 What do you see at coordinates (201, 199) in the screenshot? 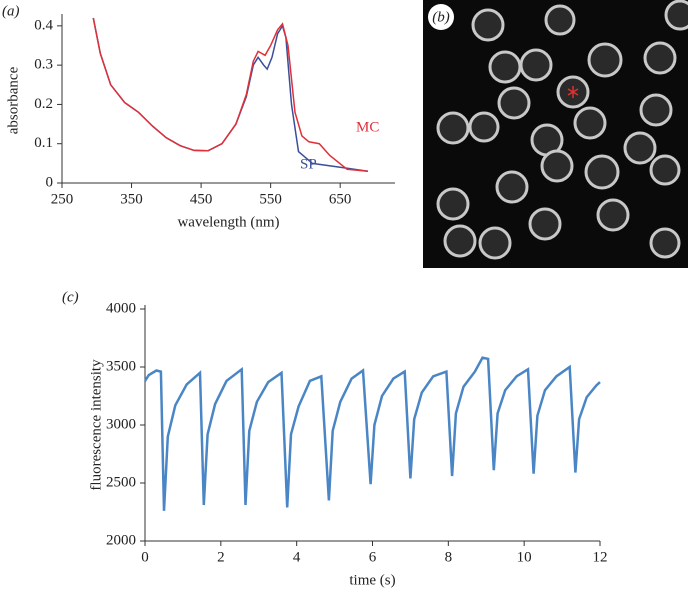
I see `x-tick-label: 450` at bounding box center [201, 199].